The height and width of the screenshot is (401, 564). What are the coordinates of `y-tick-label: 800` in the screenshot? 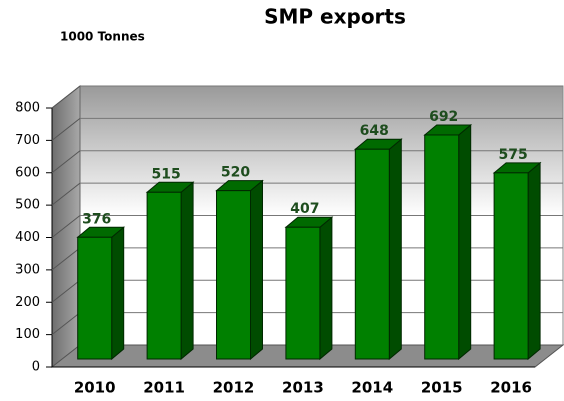 It's located at (27, 108).